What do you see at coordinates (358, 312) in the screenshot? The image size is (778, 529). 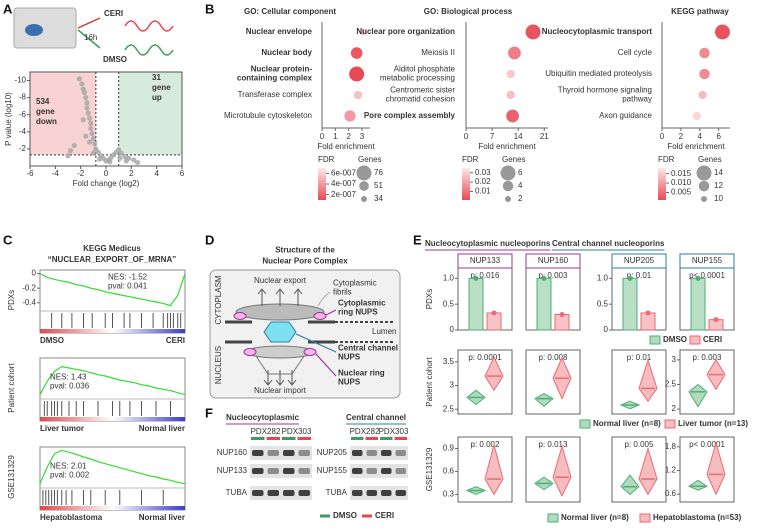 I see `ring-label: ring NUPS` at bounding box center [358, 312].